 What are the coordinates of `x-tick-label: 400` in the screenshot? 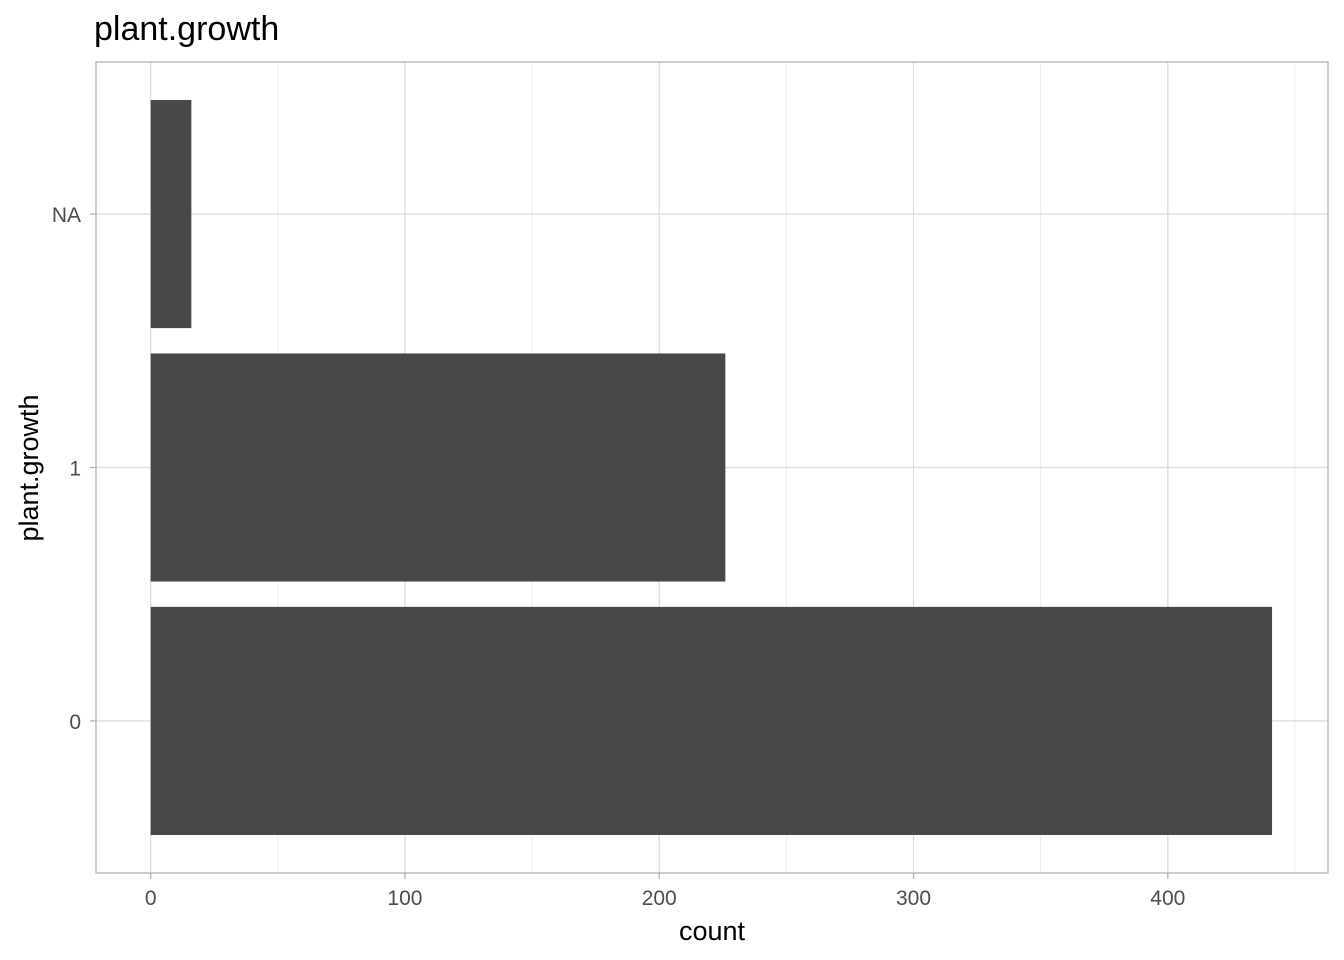 It's located at (1167, 898).